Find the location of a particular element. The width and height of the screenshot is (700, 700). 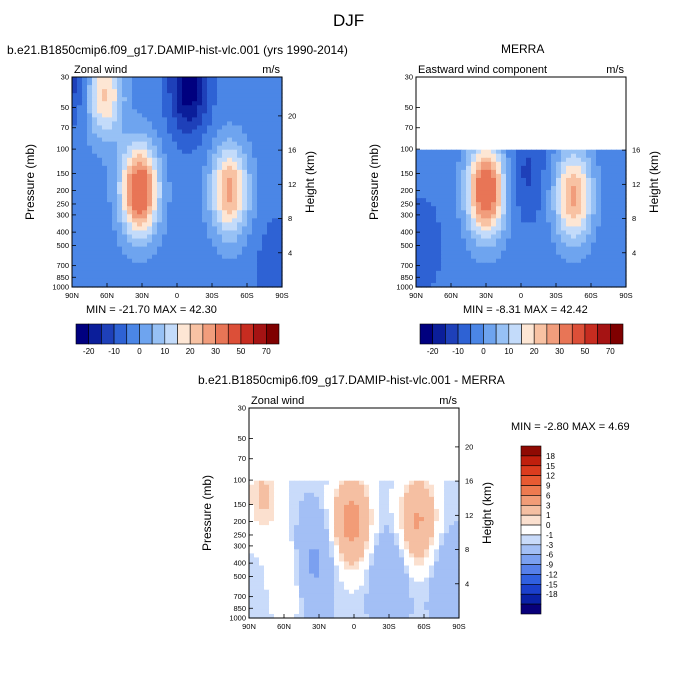

colorbar-swatch is located at coordinates (528, 334).